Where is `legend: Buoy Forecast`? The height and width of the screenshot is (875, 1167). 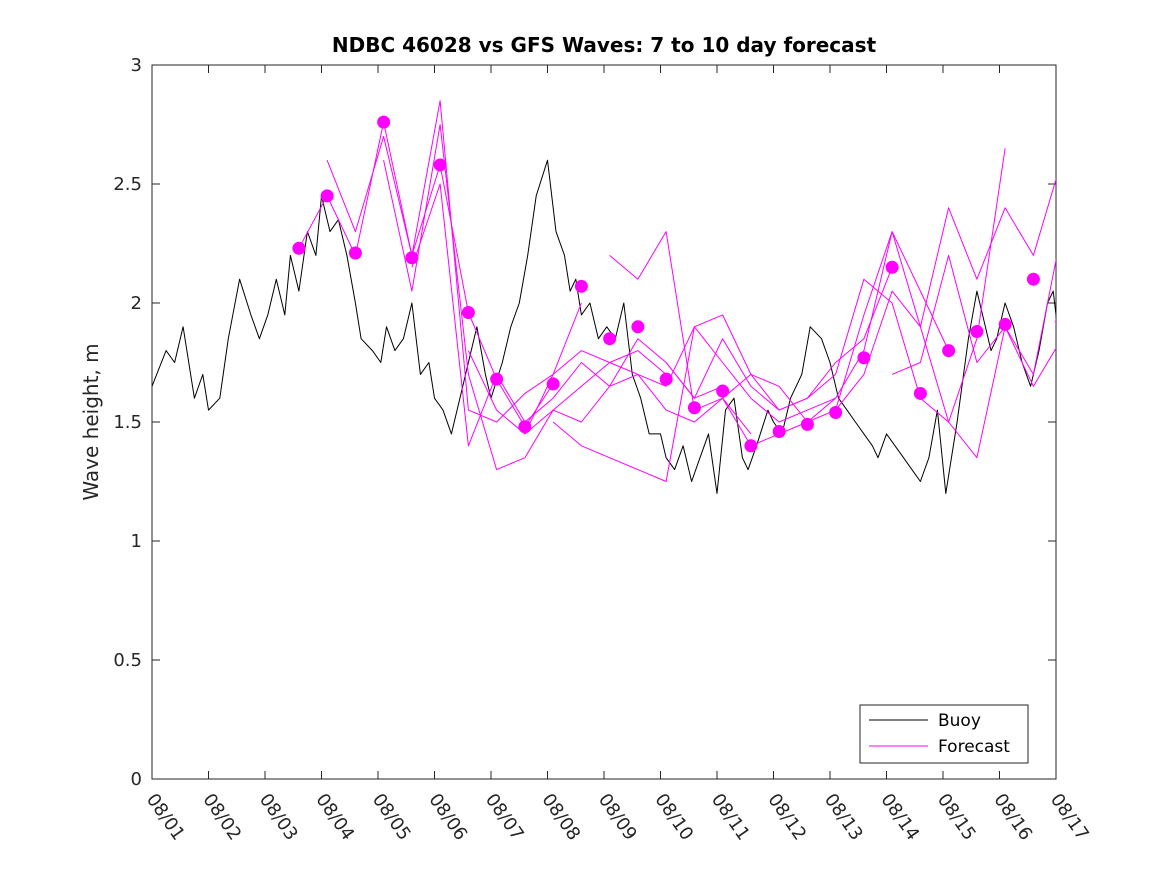 legend: Buoy Forecast is located at coordinates (944, 734).